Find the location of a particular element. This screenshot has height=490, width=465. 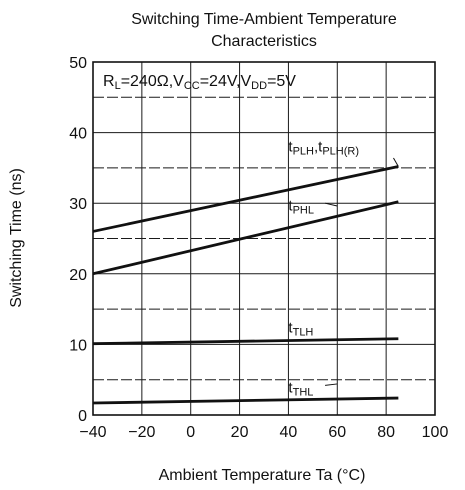

y-tick-label: 20 is located at coordinates (78, 275).